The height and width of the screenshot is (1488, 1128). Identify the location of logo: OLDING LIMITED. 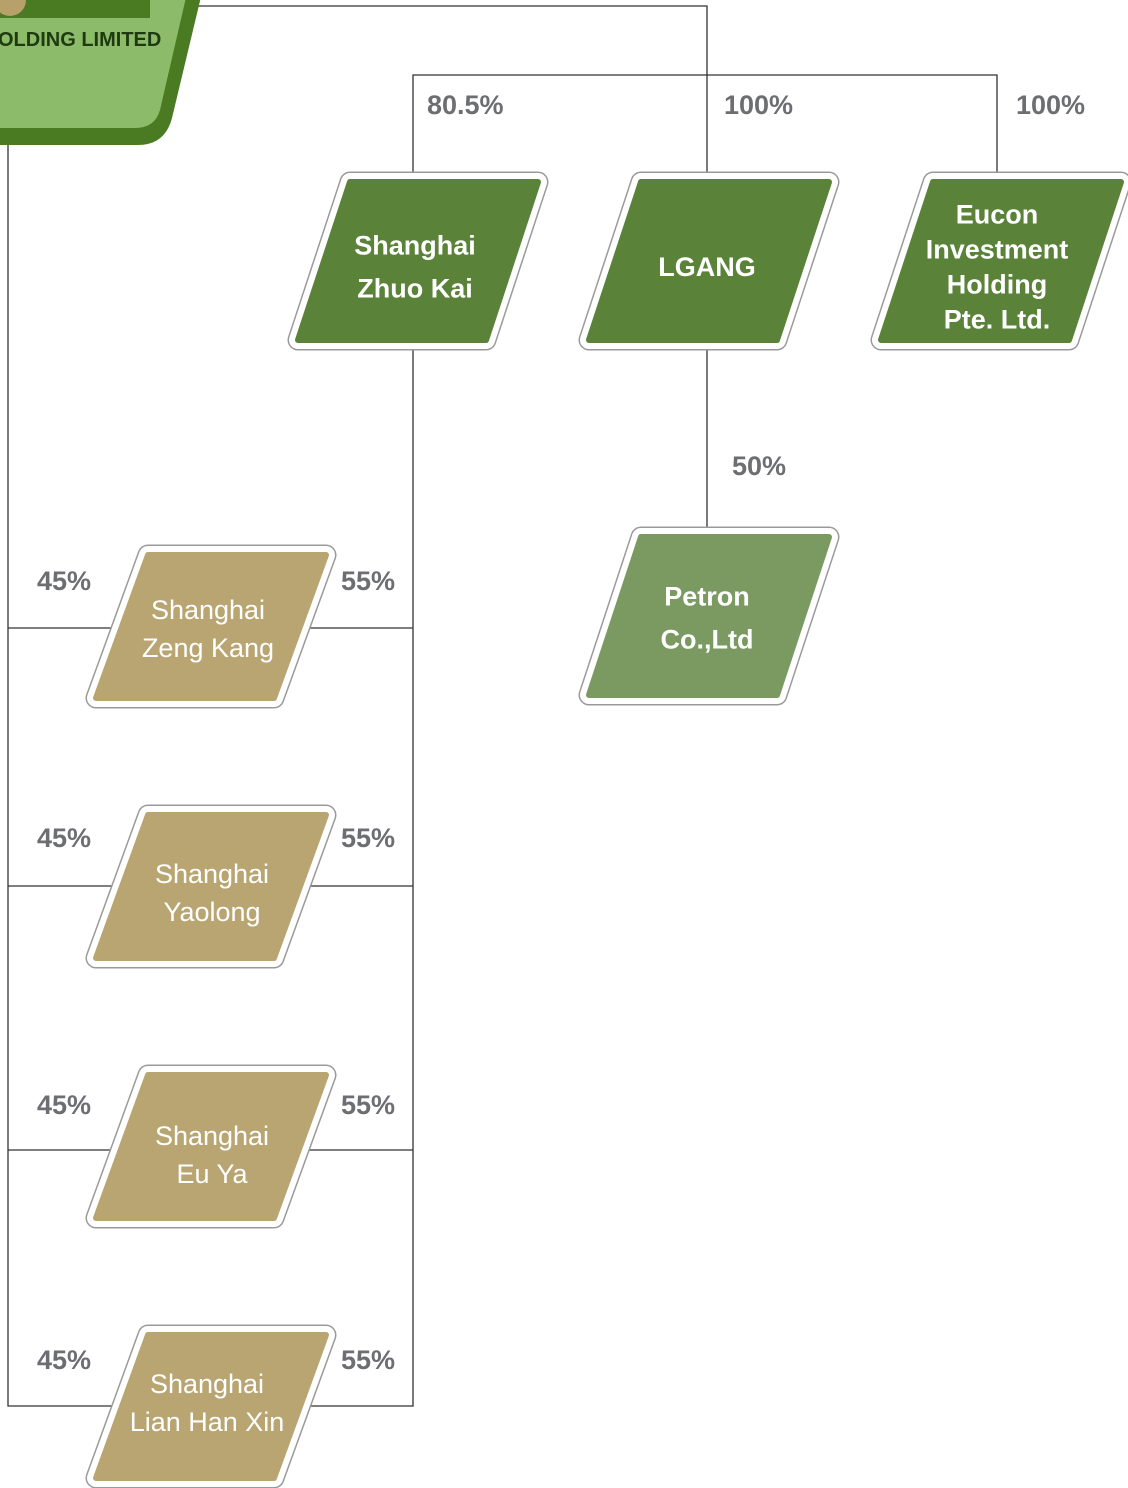
(100, 72).